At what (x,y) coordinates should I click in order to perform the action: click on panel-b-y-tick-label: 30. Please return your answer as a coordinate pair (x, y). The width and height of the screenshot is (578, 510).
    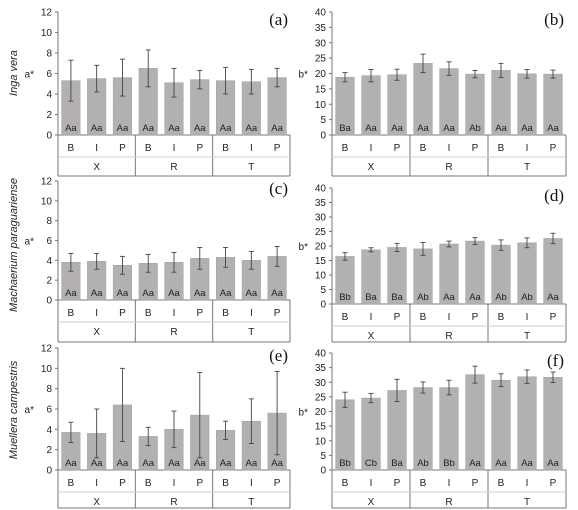
    Looking at the image, I should click on (321, 43).